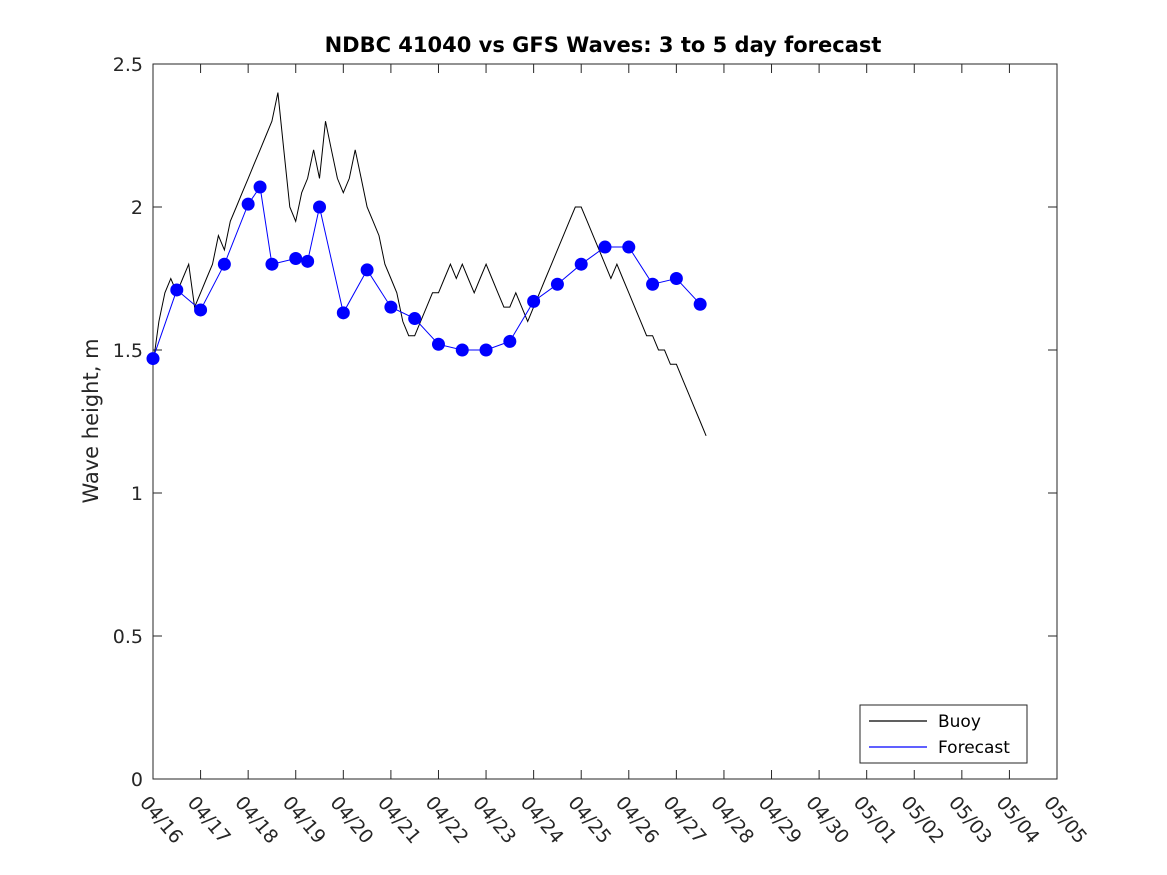 The image size is (1167, 875). Describe the element at coordinates (494, 820) in the screenshot. I see `x-tick-label: 04/23` at that location.